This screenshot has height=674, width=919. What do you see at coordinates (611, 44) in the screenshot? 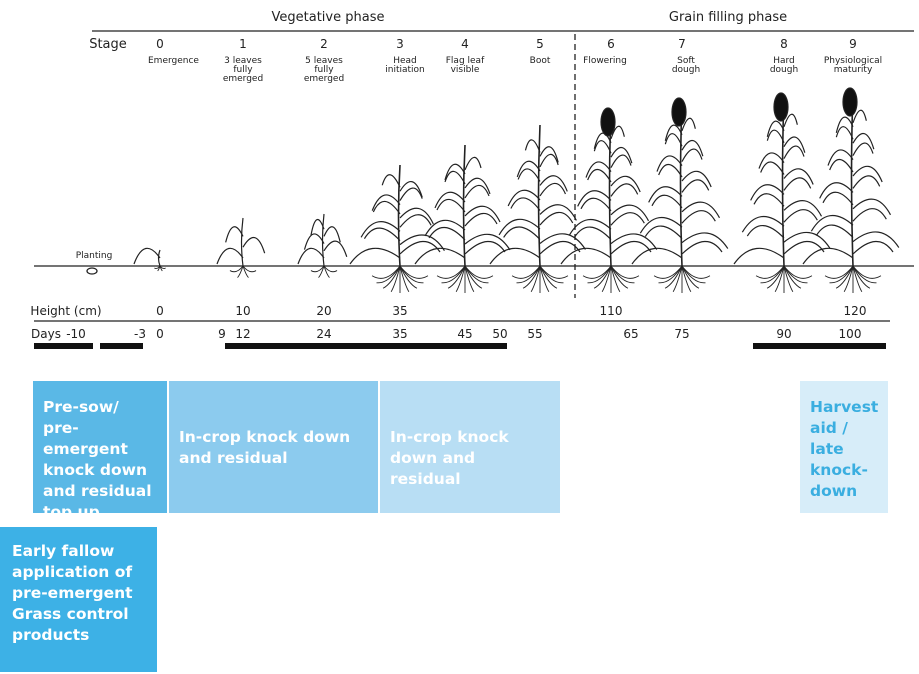
I see `stage-number: 6` at bounding box center [611, 44].